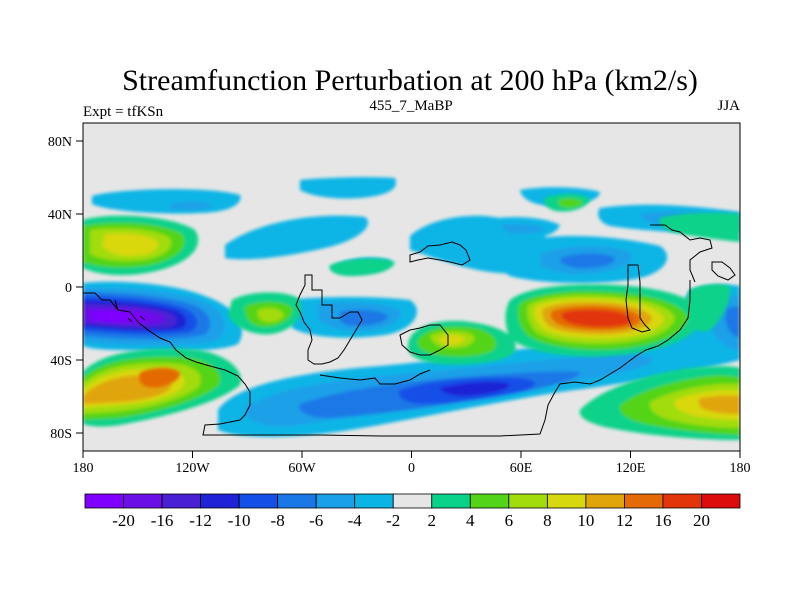 The height and width of the screenshot is (600, 800). Describe the element at coordinates (60, 142) in the screenshot. I see `ylabel-80n: 80N` at that location.